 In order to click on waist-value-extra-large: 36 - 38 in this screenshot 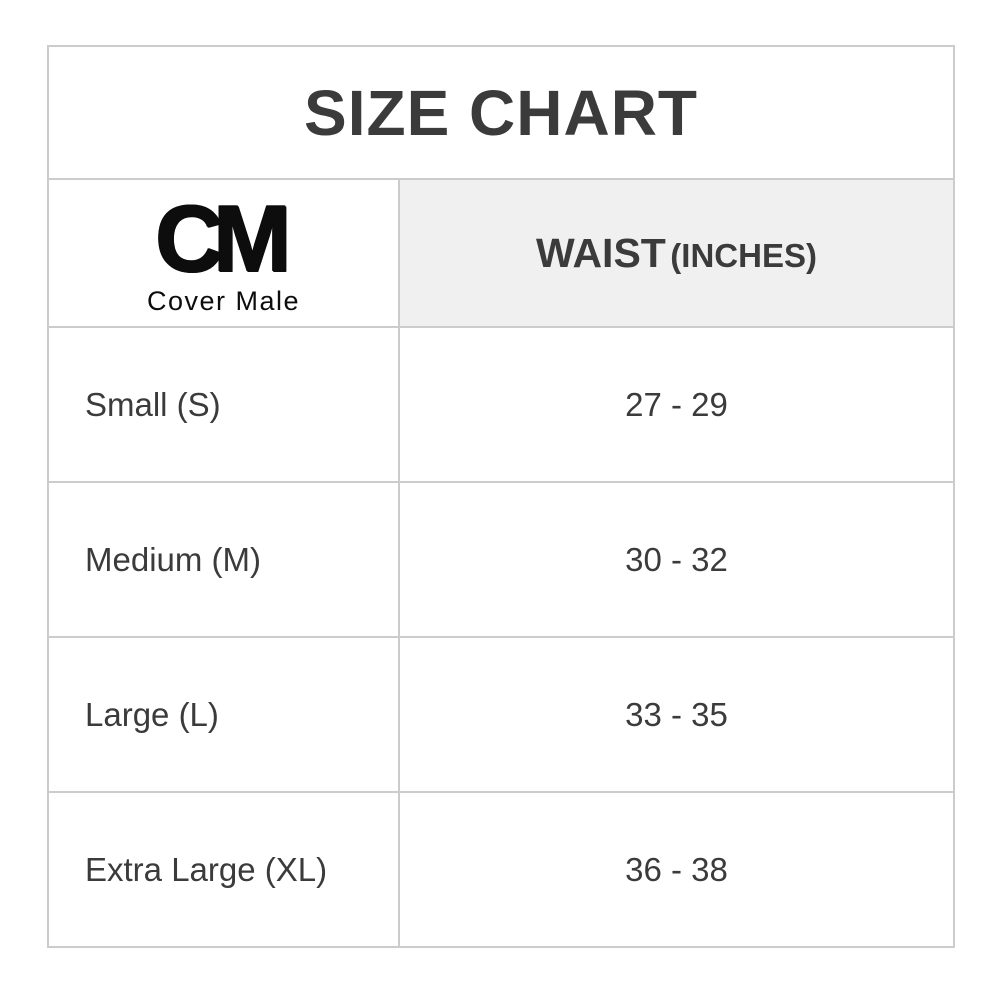, I will do `click(676, 869)`.